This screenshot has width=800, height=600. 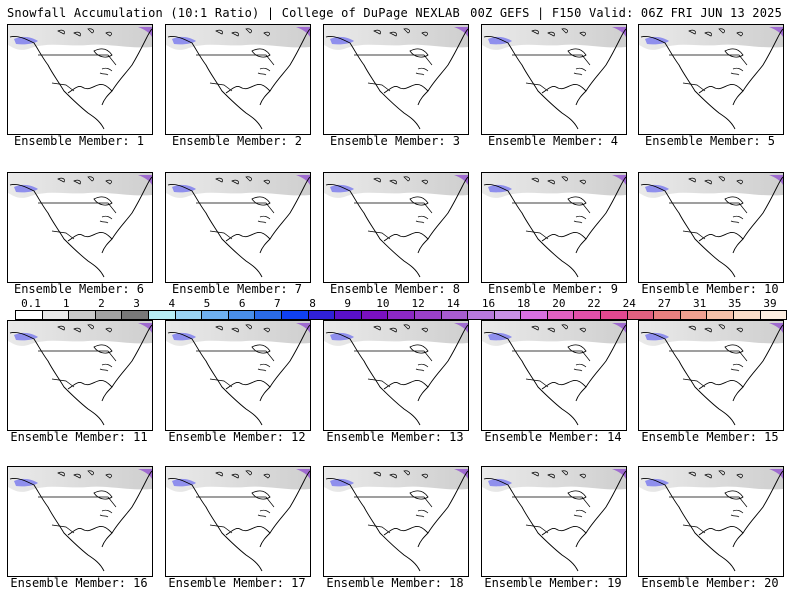 What do you see at coordinates (238, 521) in the screenshot?
I see `ensemble-member-17-map` at bounding box center [238, 521].